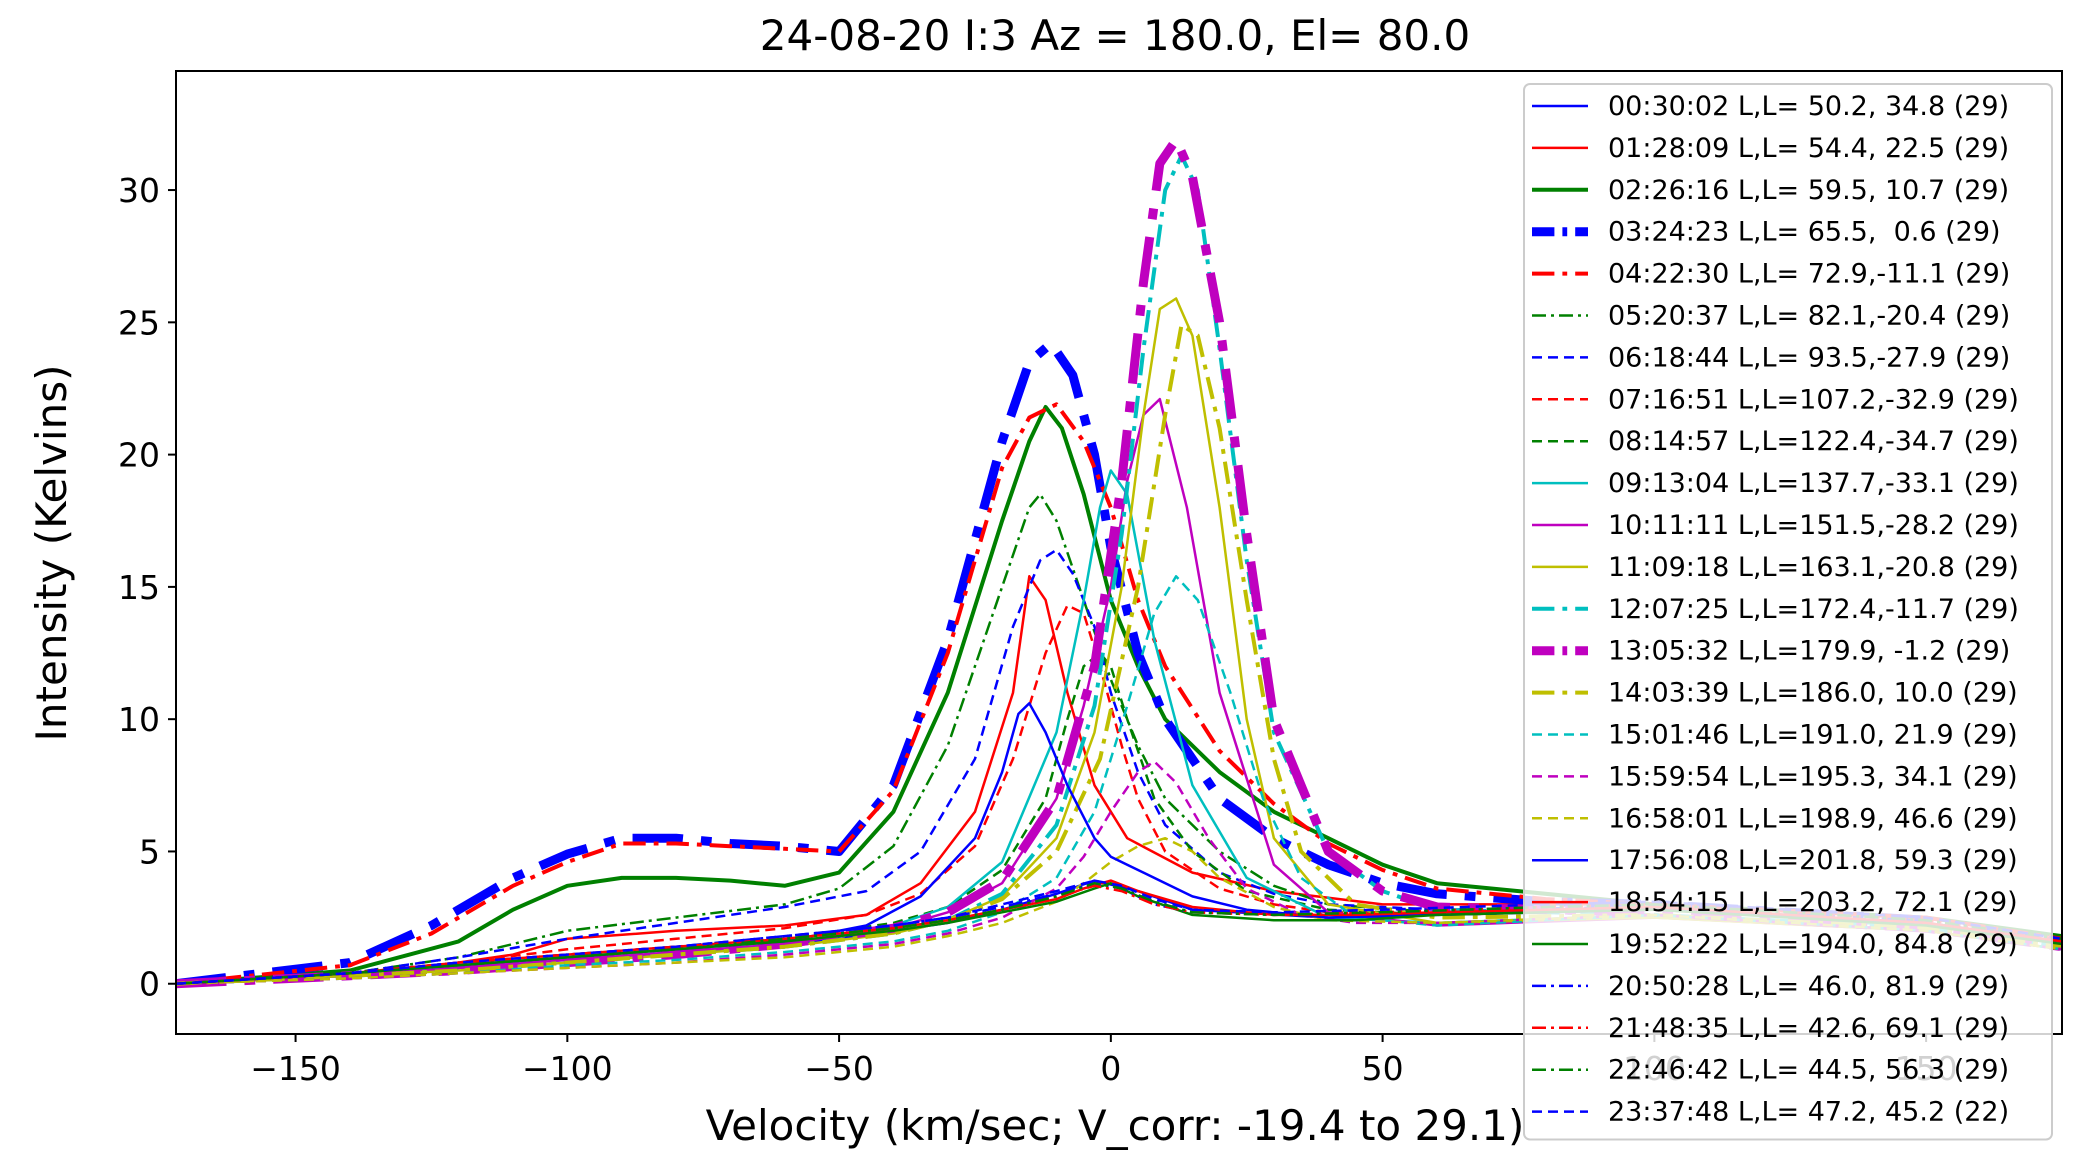 This screenshot has height=1160, width=2078. Describe the element at coordinates (1809, 357) in the screenshot. I see `legend-label-6: 06:18:44 L,L= 93.5,-27.9 (29)` at that location.